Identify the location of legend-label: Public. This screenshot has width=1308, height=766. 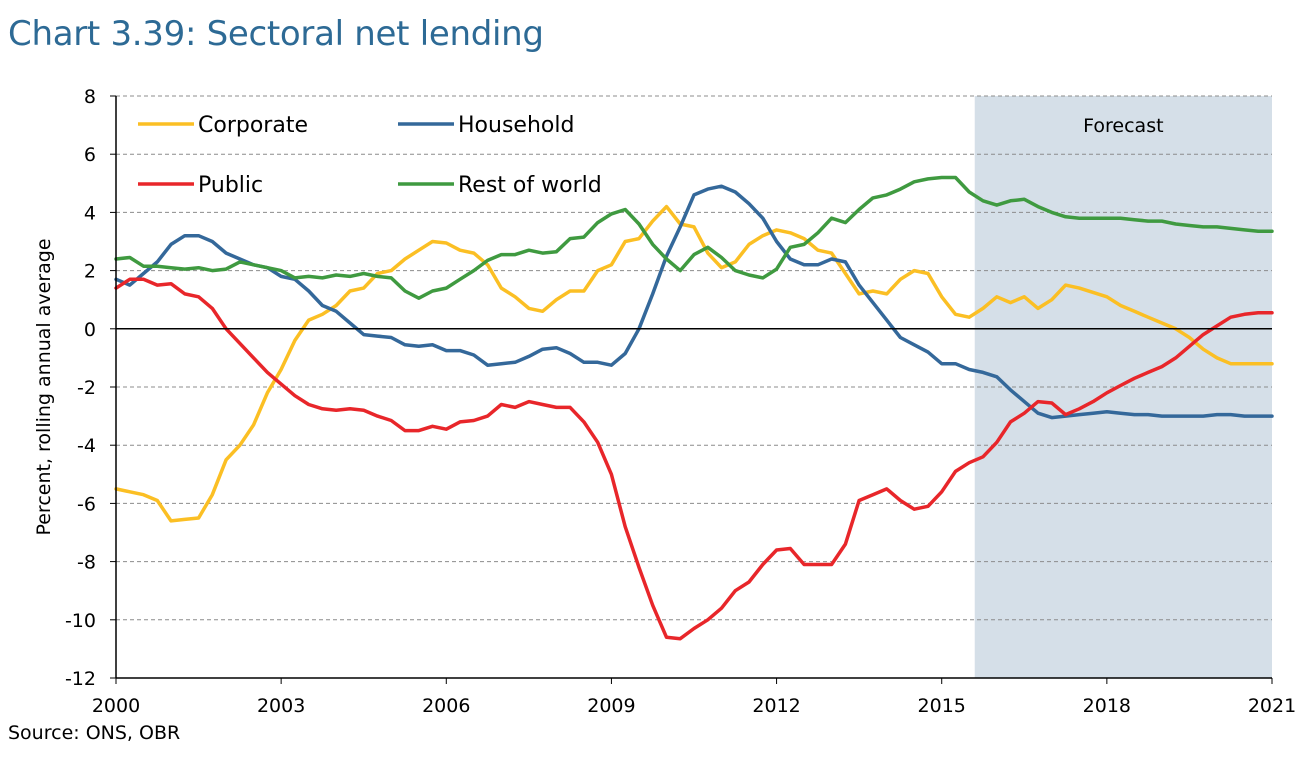
(230, 185).